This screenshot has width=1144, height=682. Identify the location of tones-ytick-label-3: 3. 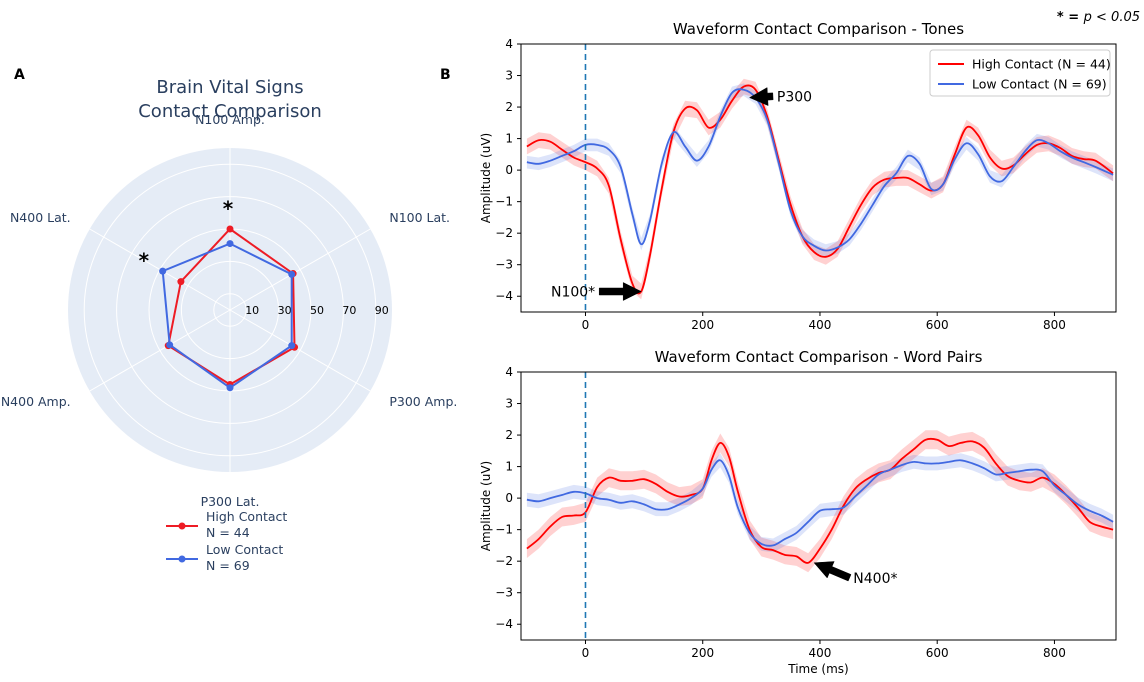
(509, 76).